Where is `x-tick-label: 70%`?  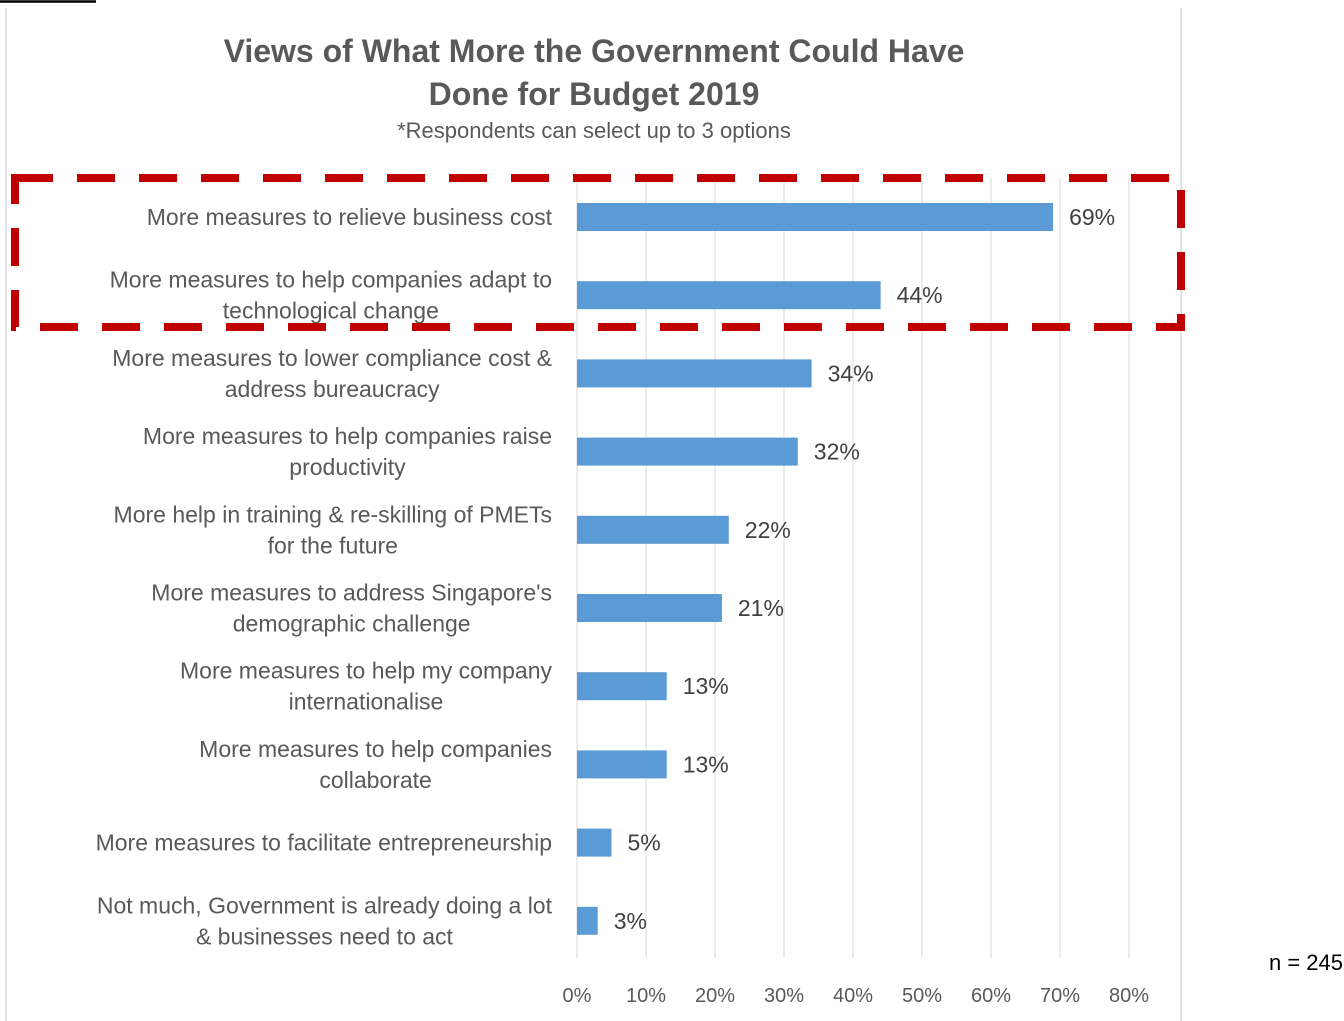
x-tick-label: 70% is located at coordinates (1060, 996).